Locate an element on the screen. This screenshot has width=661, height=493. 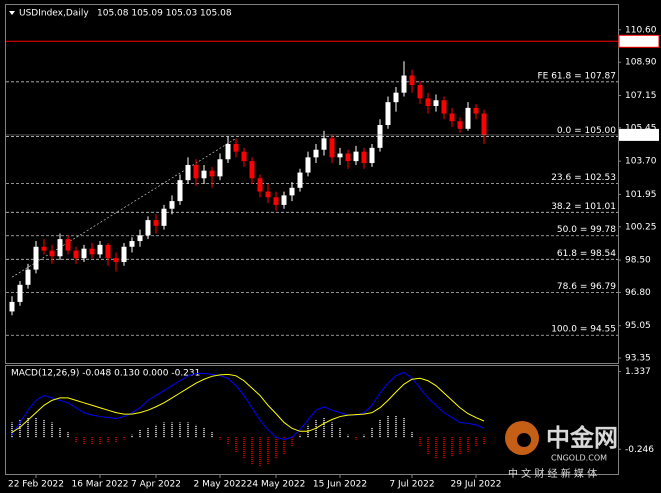
site: CNGOLD.COM is located at coordinates (579, 458).